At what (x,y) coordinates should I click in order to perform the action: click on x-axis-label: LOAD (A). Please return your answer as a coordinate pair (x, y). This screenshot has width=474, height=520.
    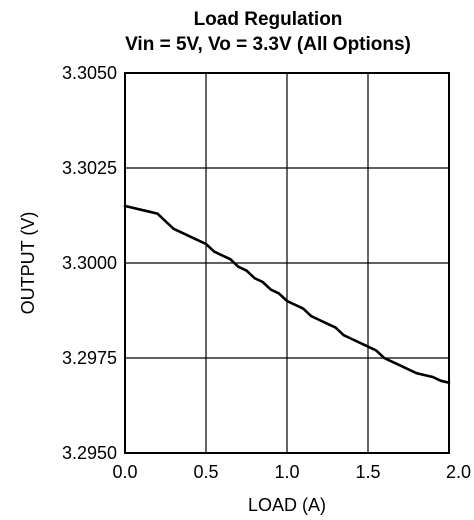
    Looking at the image, I should click on (287, 505).